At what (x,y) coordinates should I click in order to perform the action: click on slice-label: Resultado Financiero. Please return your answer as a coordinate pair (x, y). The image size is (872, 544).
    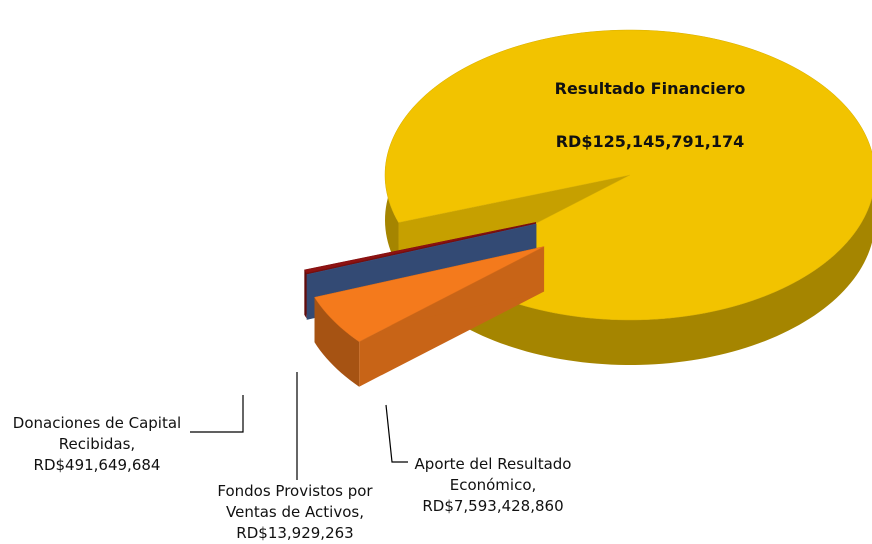
    Looking at the image, I should click on (650, 88).